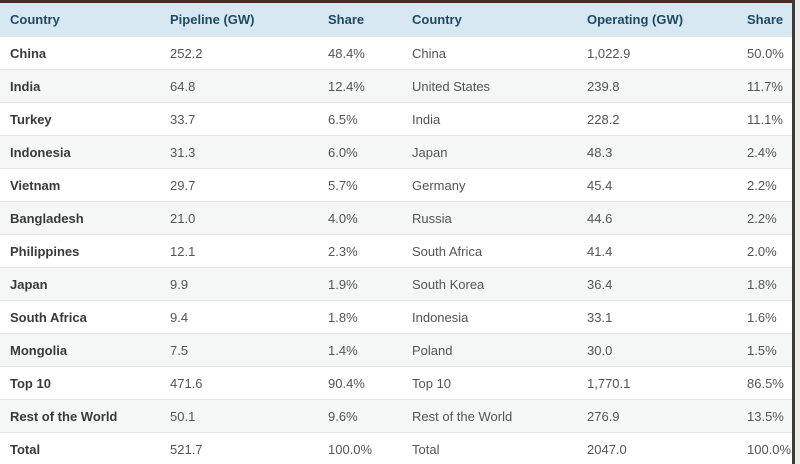 The image size is (800, 464). What do you see at coordinates (360, 185) in the screenshot?
I see `value-cell: 5.7%` at bounding box center [360, 185].